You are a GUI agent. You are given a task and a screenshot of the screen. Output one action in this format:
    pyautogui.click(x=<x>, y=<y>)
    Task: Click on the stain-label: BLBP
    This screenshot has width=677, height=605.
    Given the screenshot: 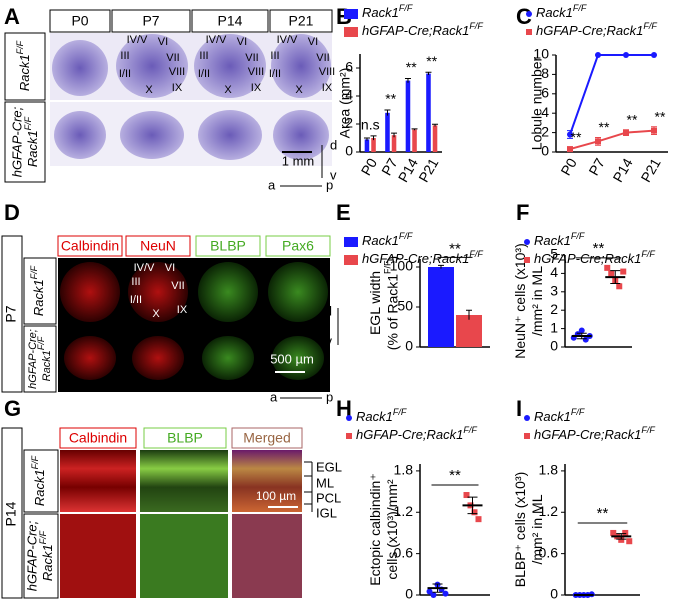 What is the action you would take?
    pyautogui.click(x=185, y=438)
    